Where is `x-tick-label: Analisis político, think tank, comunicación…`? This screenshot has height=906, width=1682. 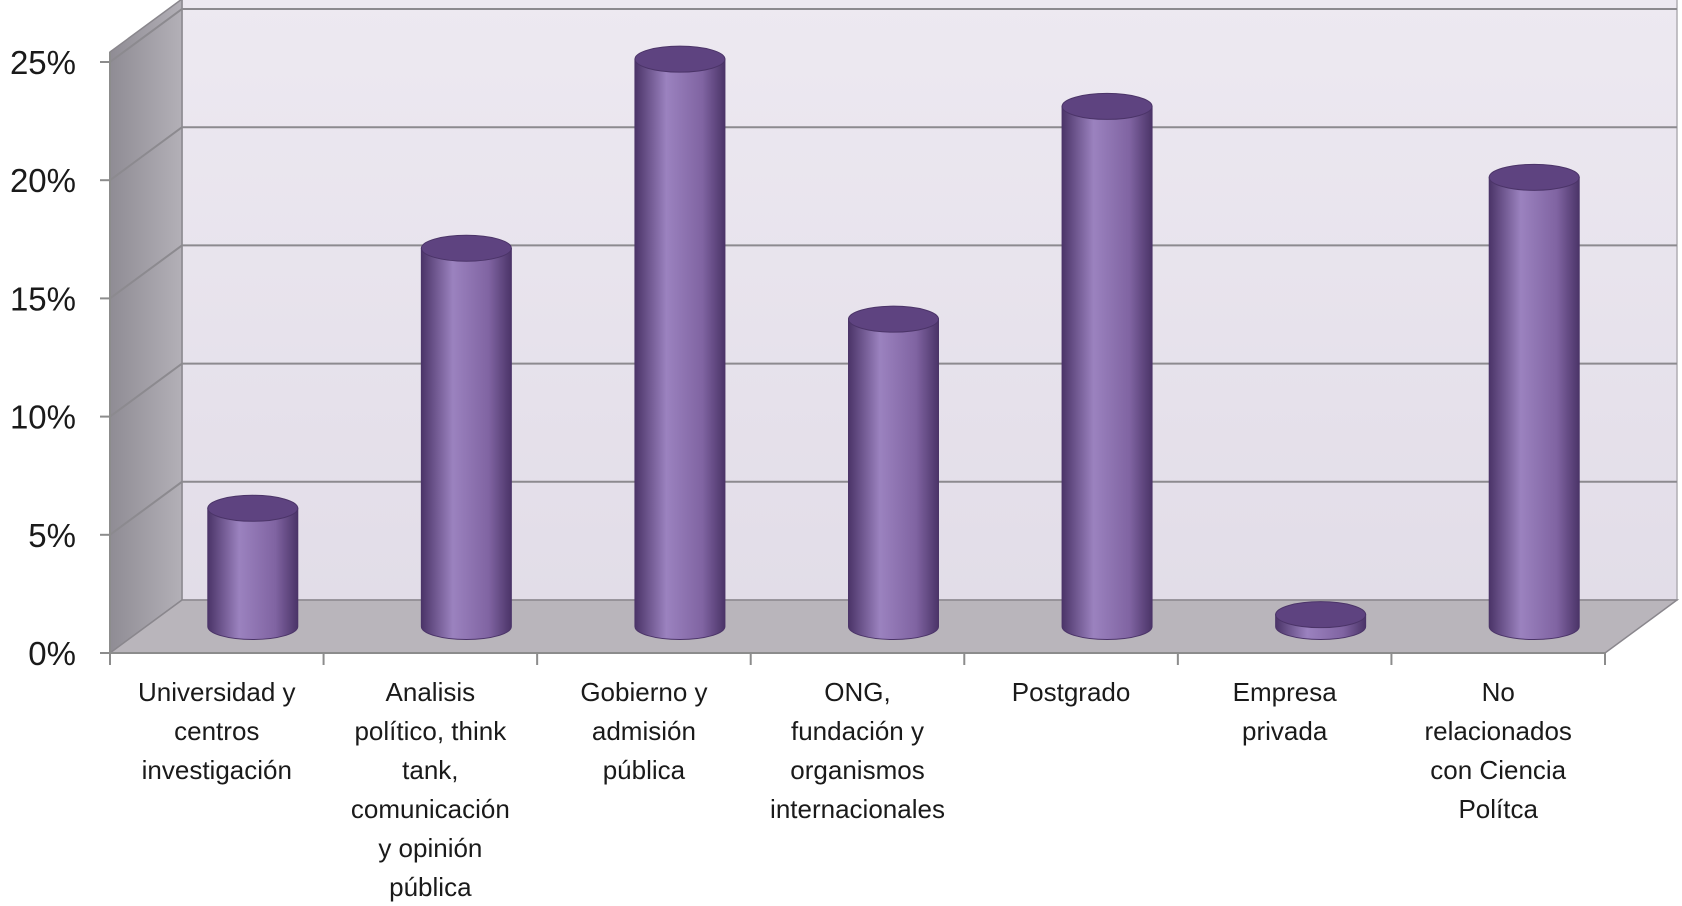
x-tick-label: Analisis político, think tank, comunicación… is located at coordinates (430, 789).